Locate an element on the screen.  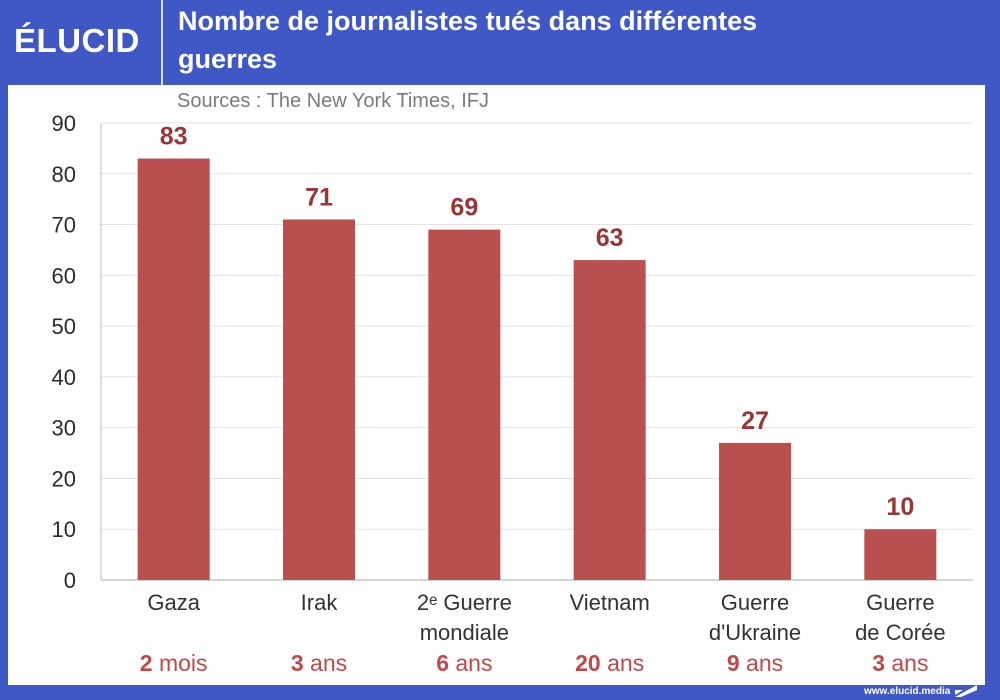
elucid-logo: ÉLUCID is located at coordinates (77, 40).